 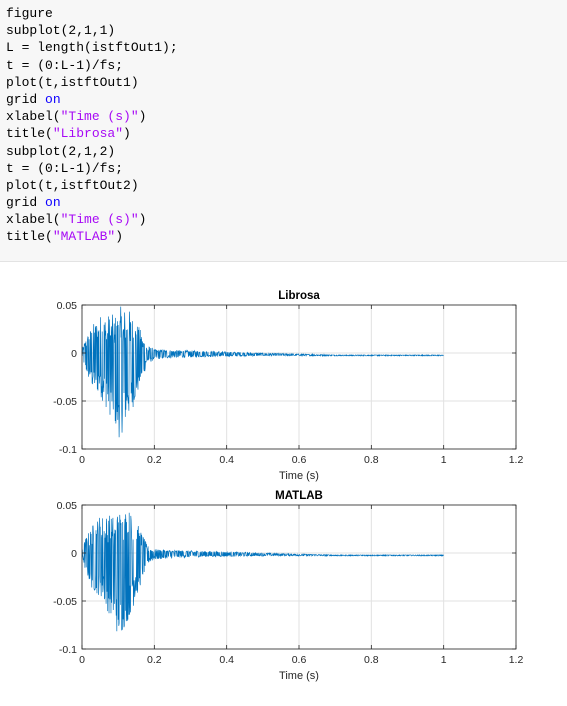 What do you see at coordinates (84, 236) in the screenshot?
I see `code-token: "MATLAB"` at bounding box center [84, 236].